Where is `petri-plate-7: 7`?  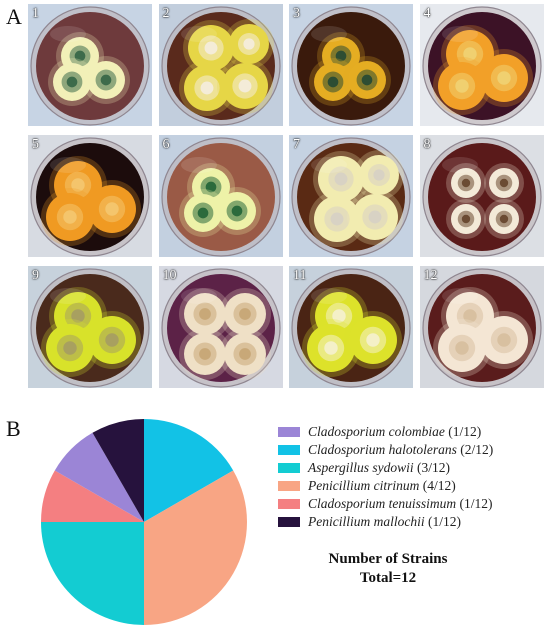 petri-plate-7: 7 is located at coordinates (351, 196).